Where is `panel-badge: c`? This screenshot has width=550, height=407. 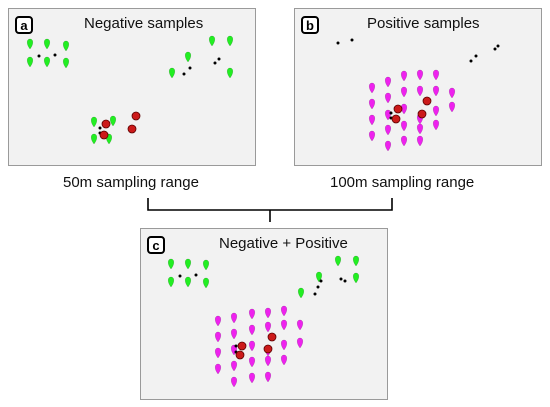 panel-badge: c is located at coordinates (156, 245).